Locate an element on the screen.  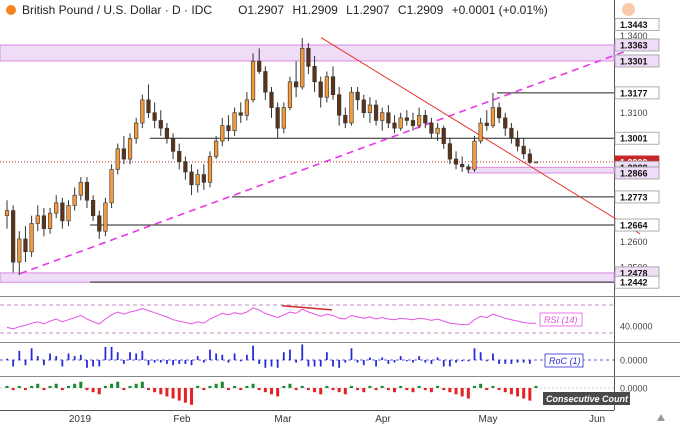
roc-legend-box is located at coordinates (564, 360).